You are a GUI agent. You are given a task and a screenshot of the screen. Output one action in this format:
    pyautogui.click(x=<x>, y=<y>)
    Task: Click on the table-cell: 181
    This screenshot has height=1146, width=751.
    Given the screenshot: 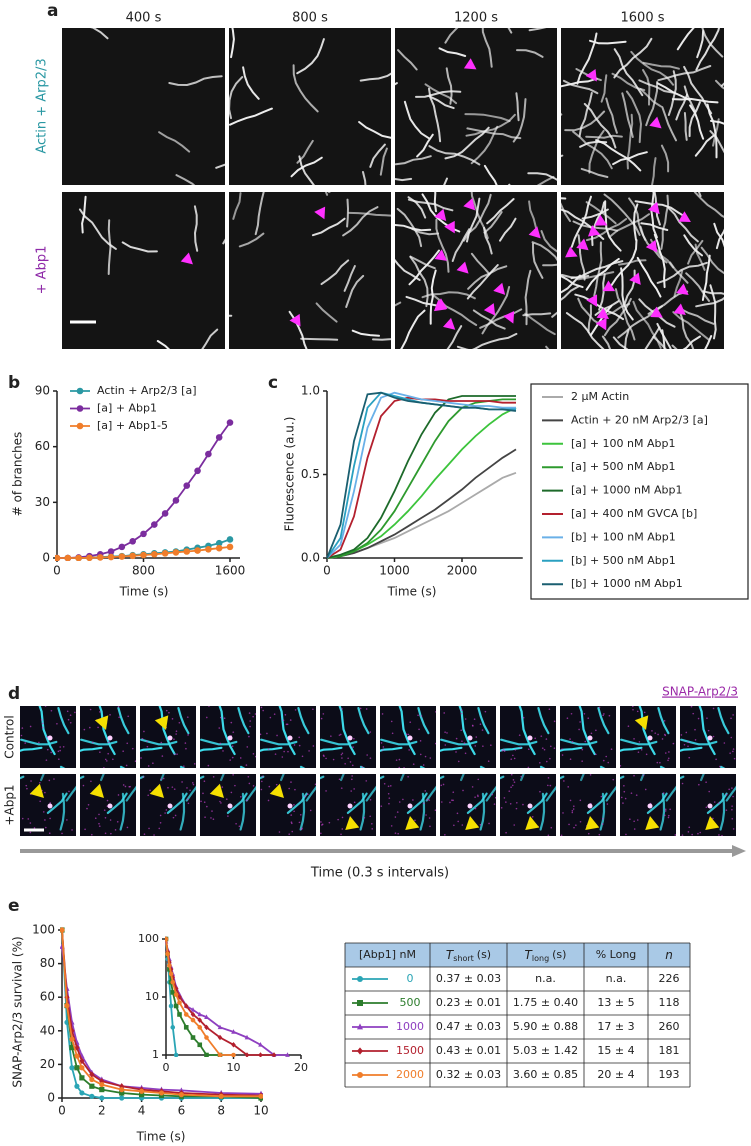 What is the action you would take?
    pyautogui.click(x=669, y=1050)
    